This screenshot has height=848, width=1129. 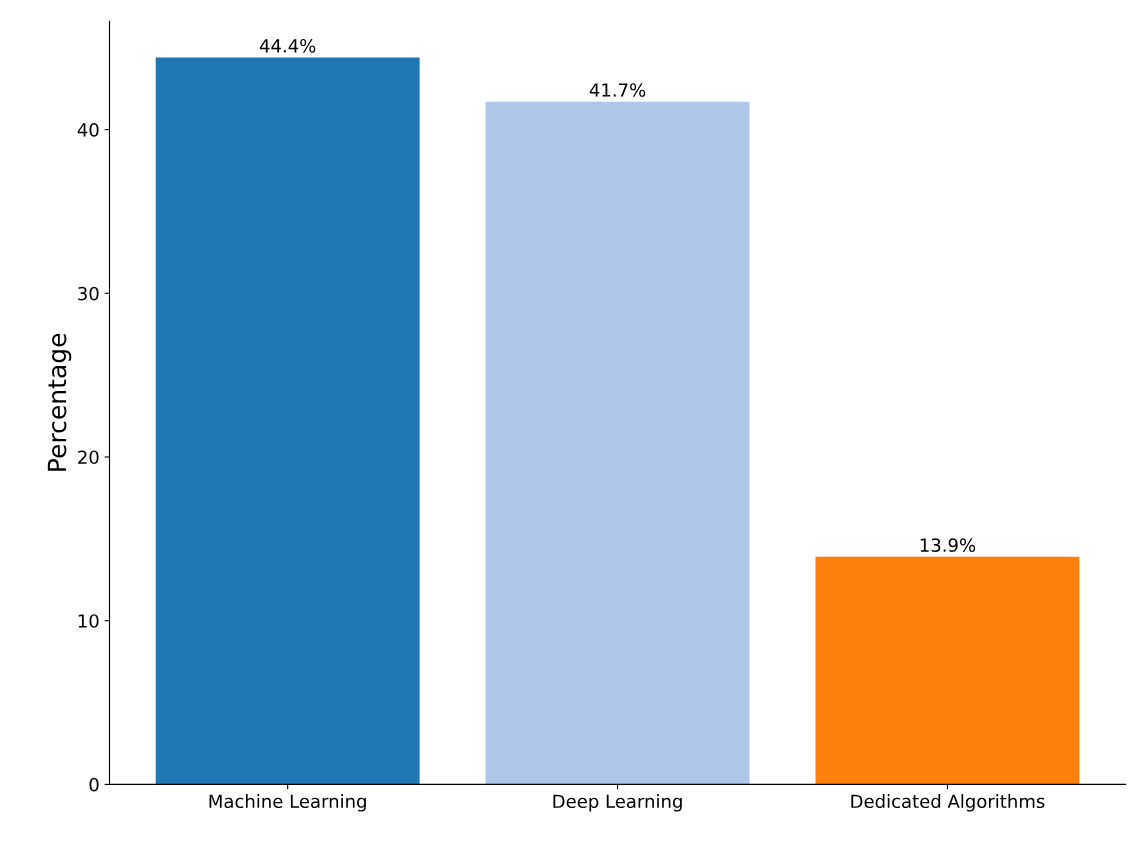 What do you see at coordinates (287, 803) in the screenshot?
I see `x-tick-label: Machine Learning` at bounding box center [287, 803].